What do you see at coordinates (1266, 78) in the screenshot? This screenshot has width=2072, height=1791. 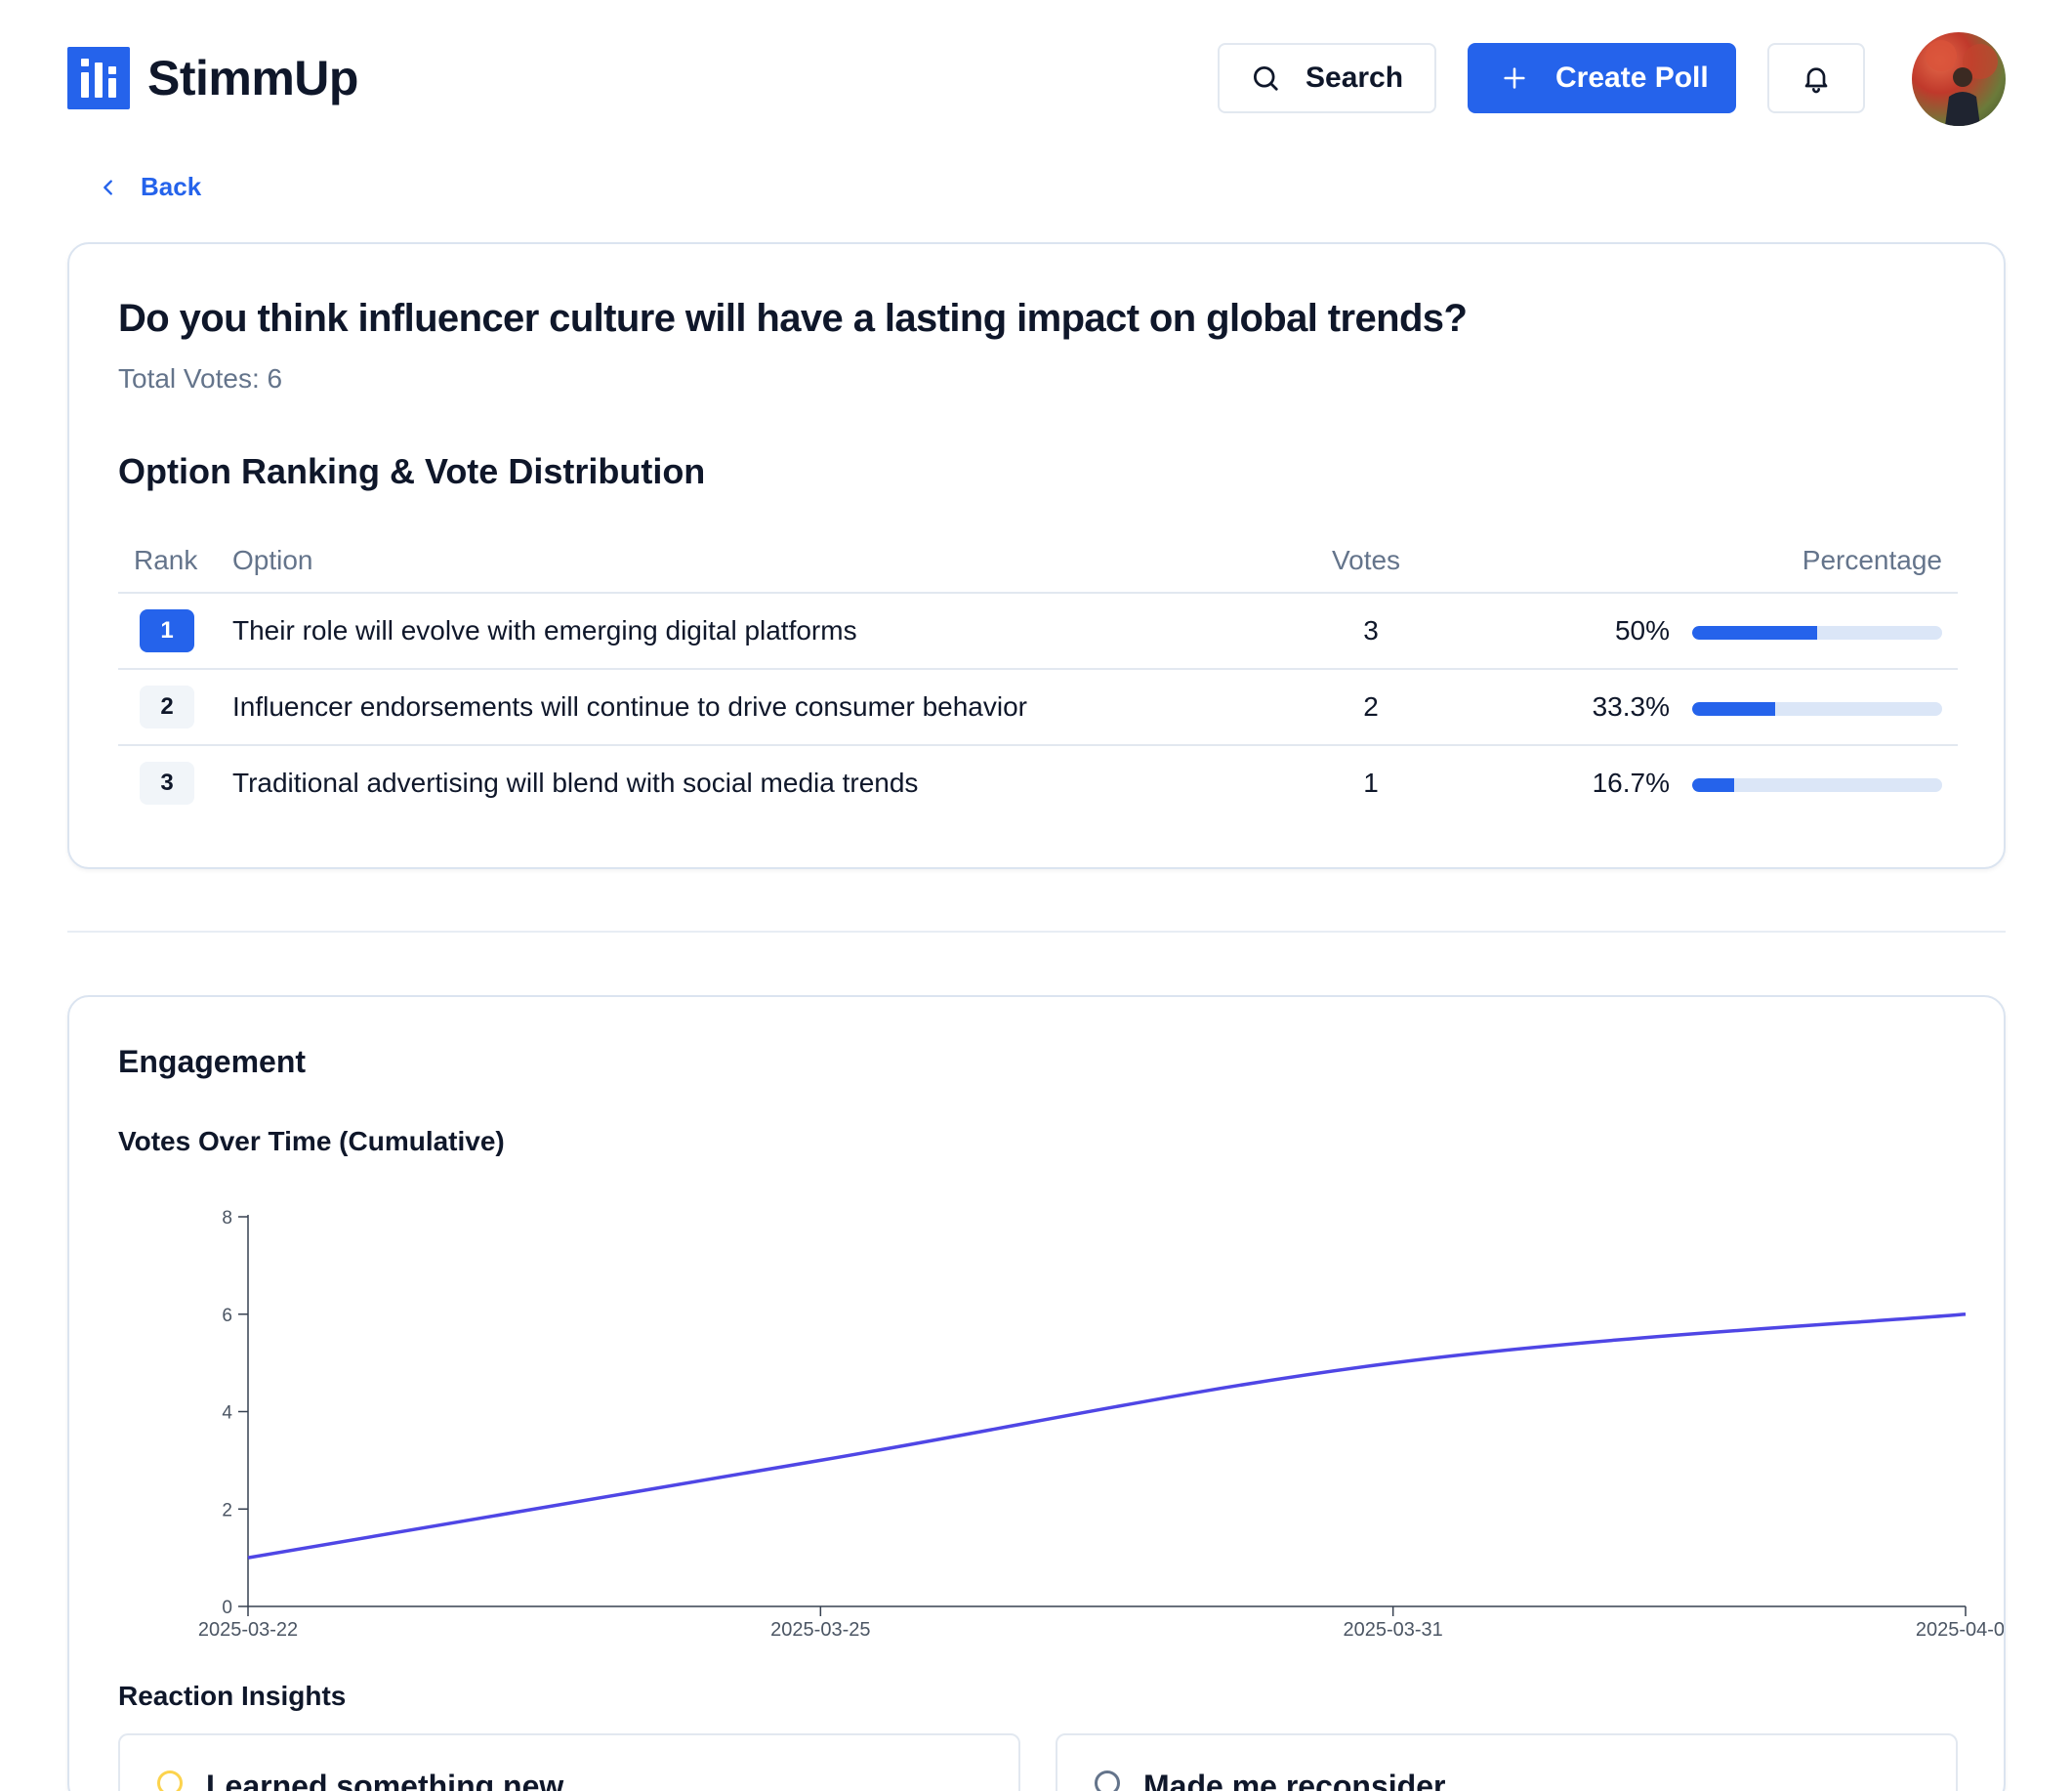 I see `search-icon` at bounding box center [1266, 78].